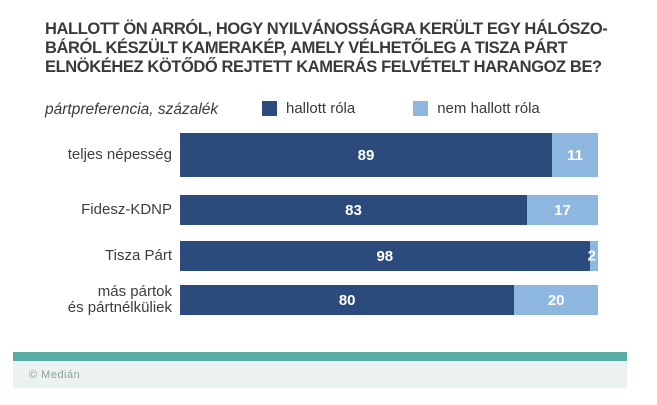  I want to click on value-label: 2, so click(591, 256).